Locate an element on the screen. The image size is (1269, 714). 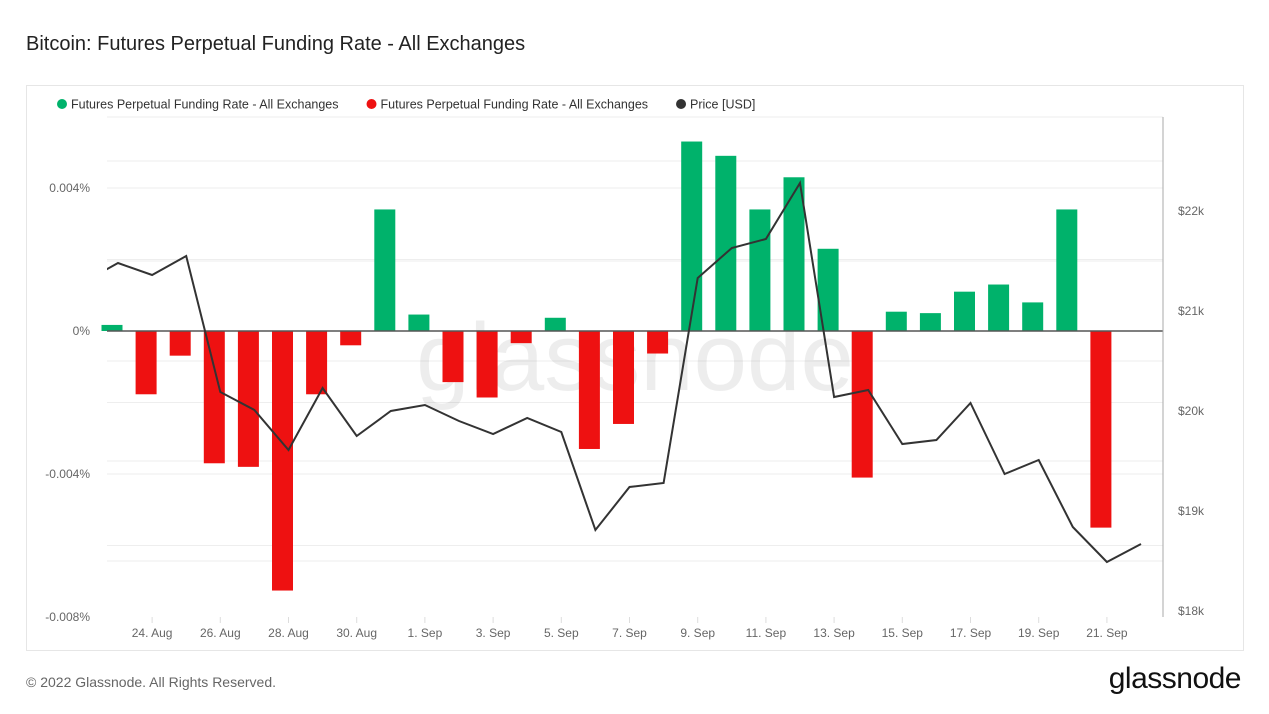
x-tick-label: 19. Sep is located at coordinates (1039, 633).